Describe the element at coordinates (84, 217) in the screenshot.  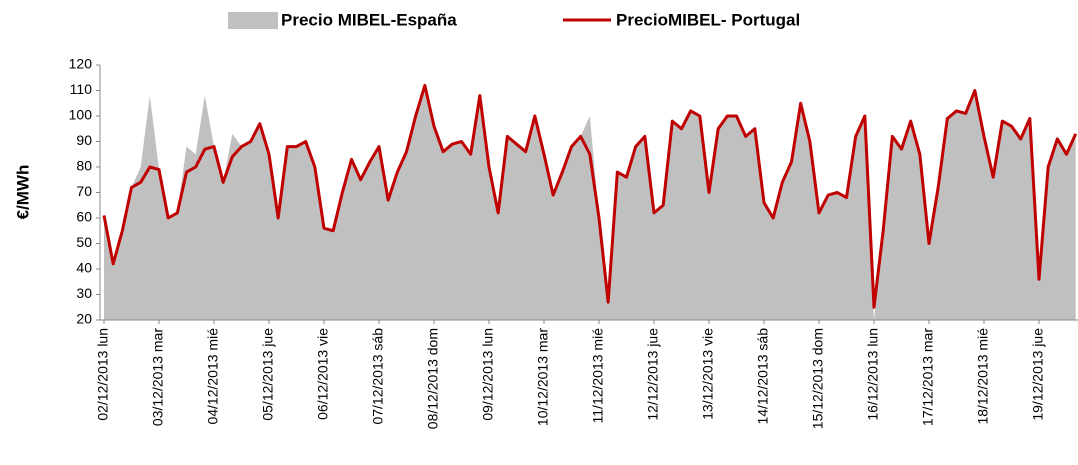
I see `y-tick-label: 60` at that location.